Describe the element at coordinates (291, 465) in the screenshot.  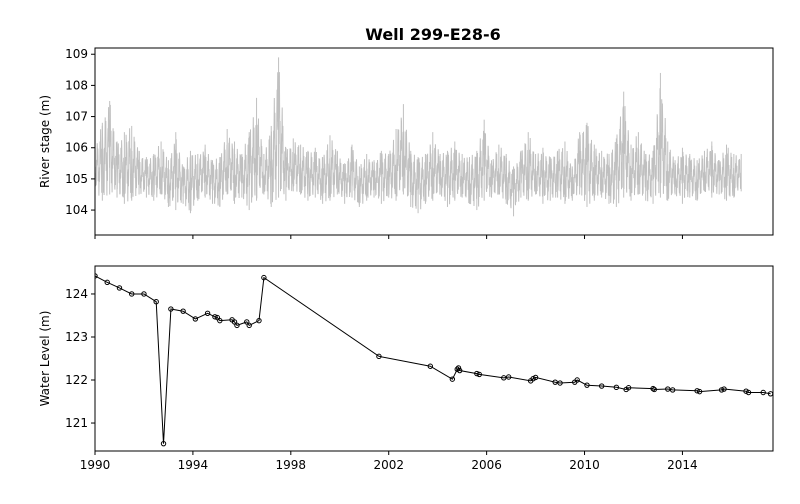
I see `x-tick-label: 1998` at that location.